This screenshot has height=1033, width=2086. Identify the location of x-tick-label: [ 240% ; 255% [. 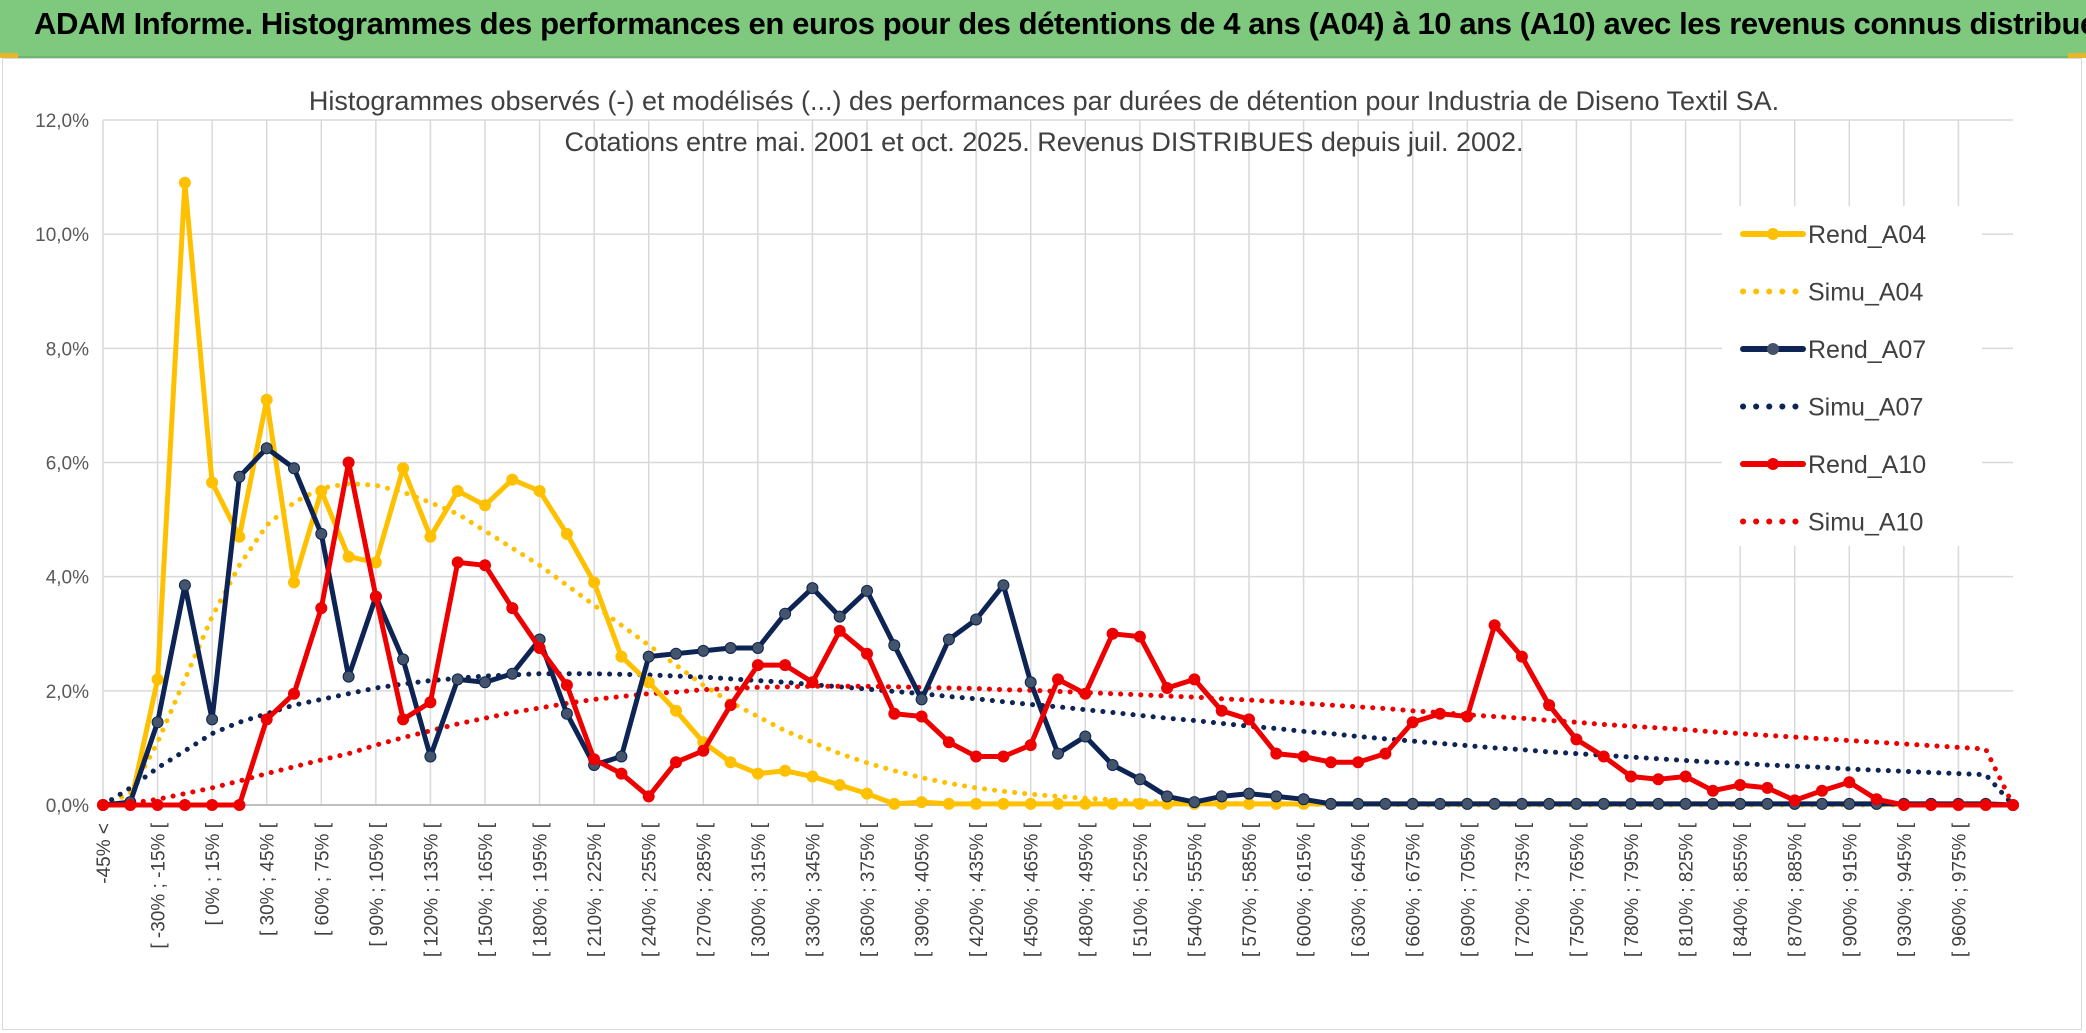
(650, 889).